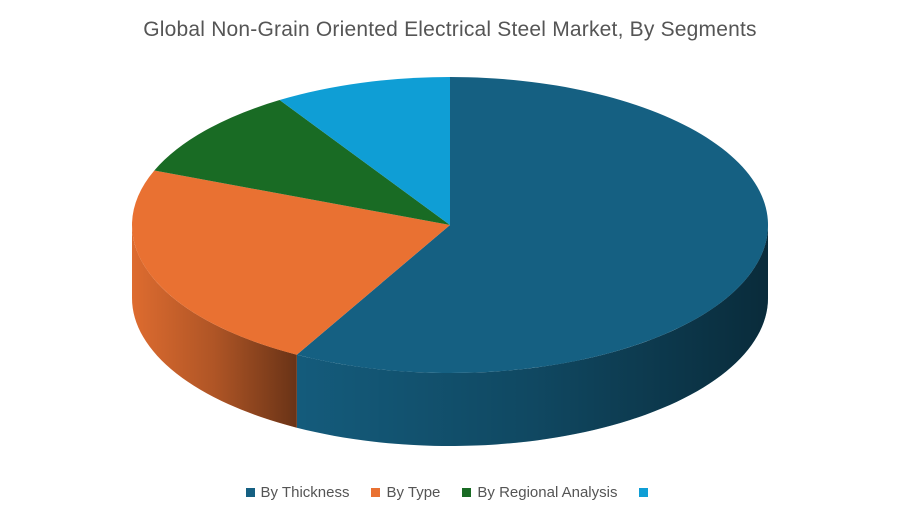  I want to click on legend-item: By Regional Analysis, so click(539, 492).